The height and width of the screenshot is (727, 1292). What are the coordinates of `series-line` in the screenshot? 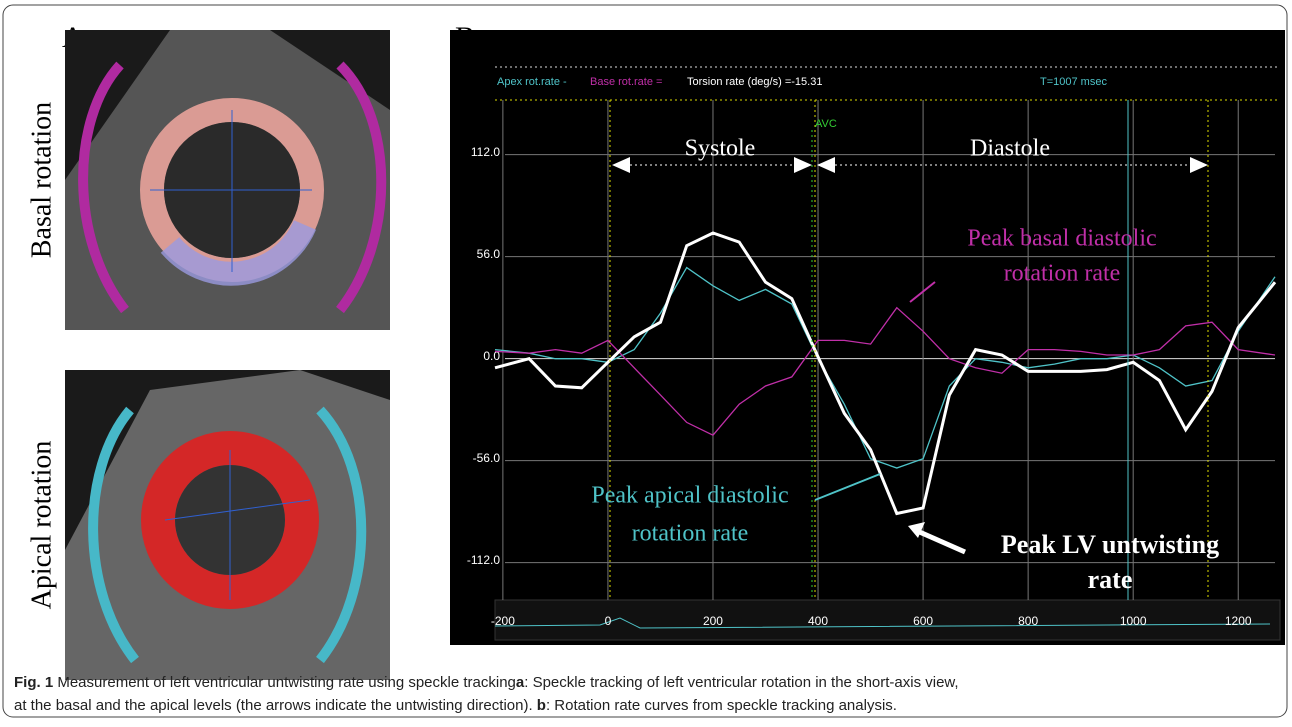 It's located at (885, 371).